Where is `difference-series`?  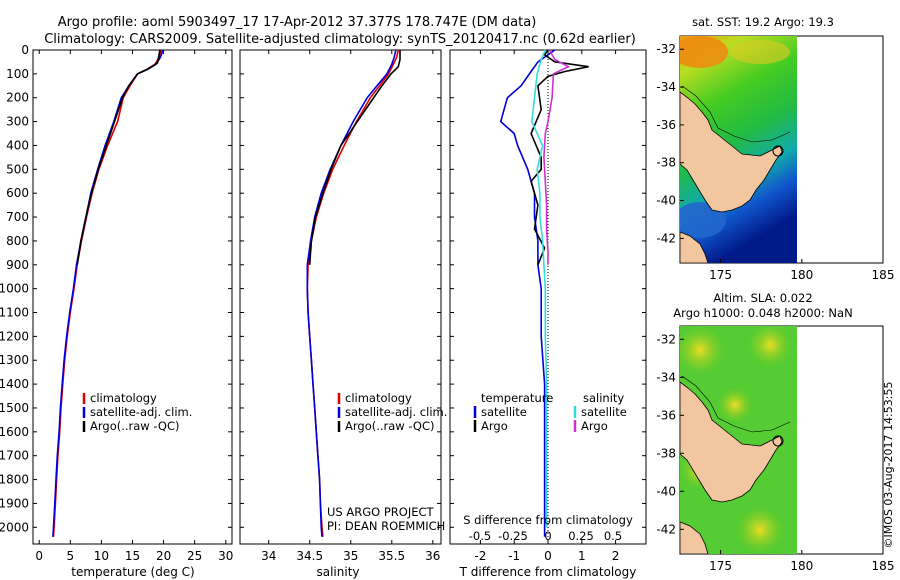
difference-series is located at coordinates (544, 293).